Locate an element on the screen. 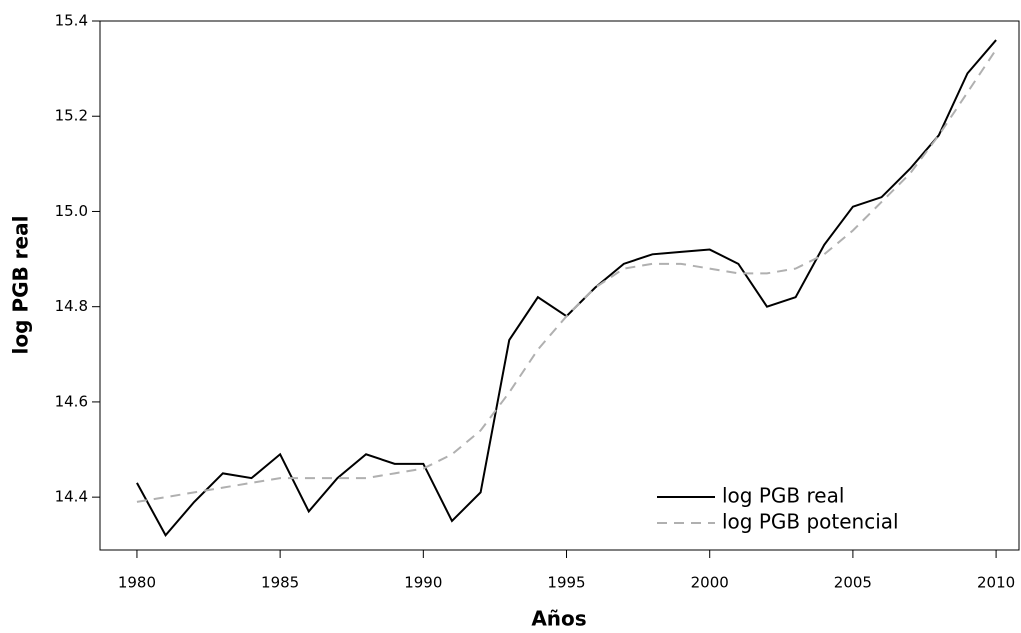  legend-label: log PGB potencial is located at coordinates (810, 522).